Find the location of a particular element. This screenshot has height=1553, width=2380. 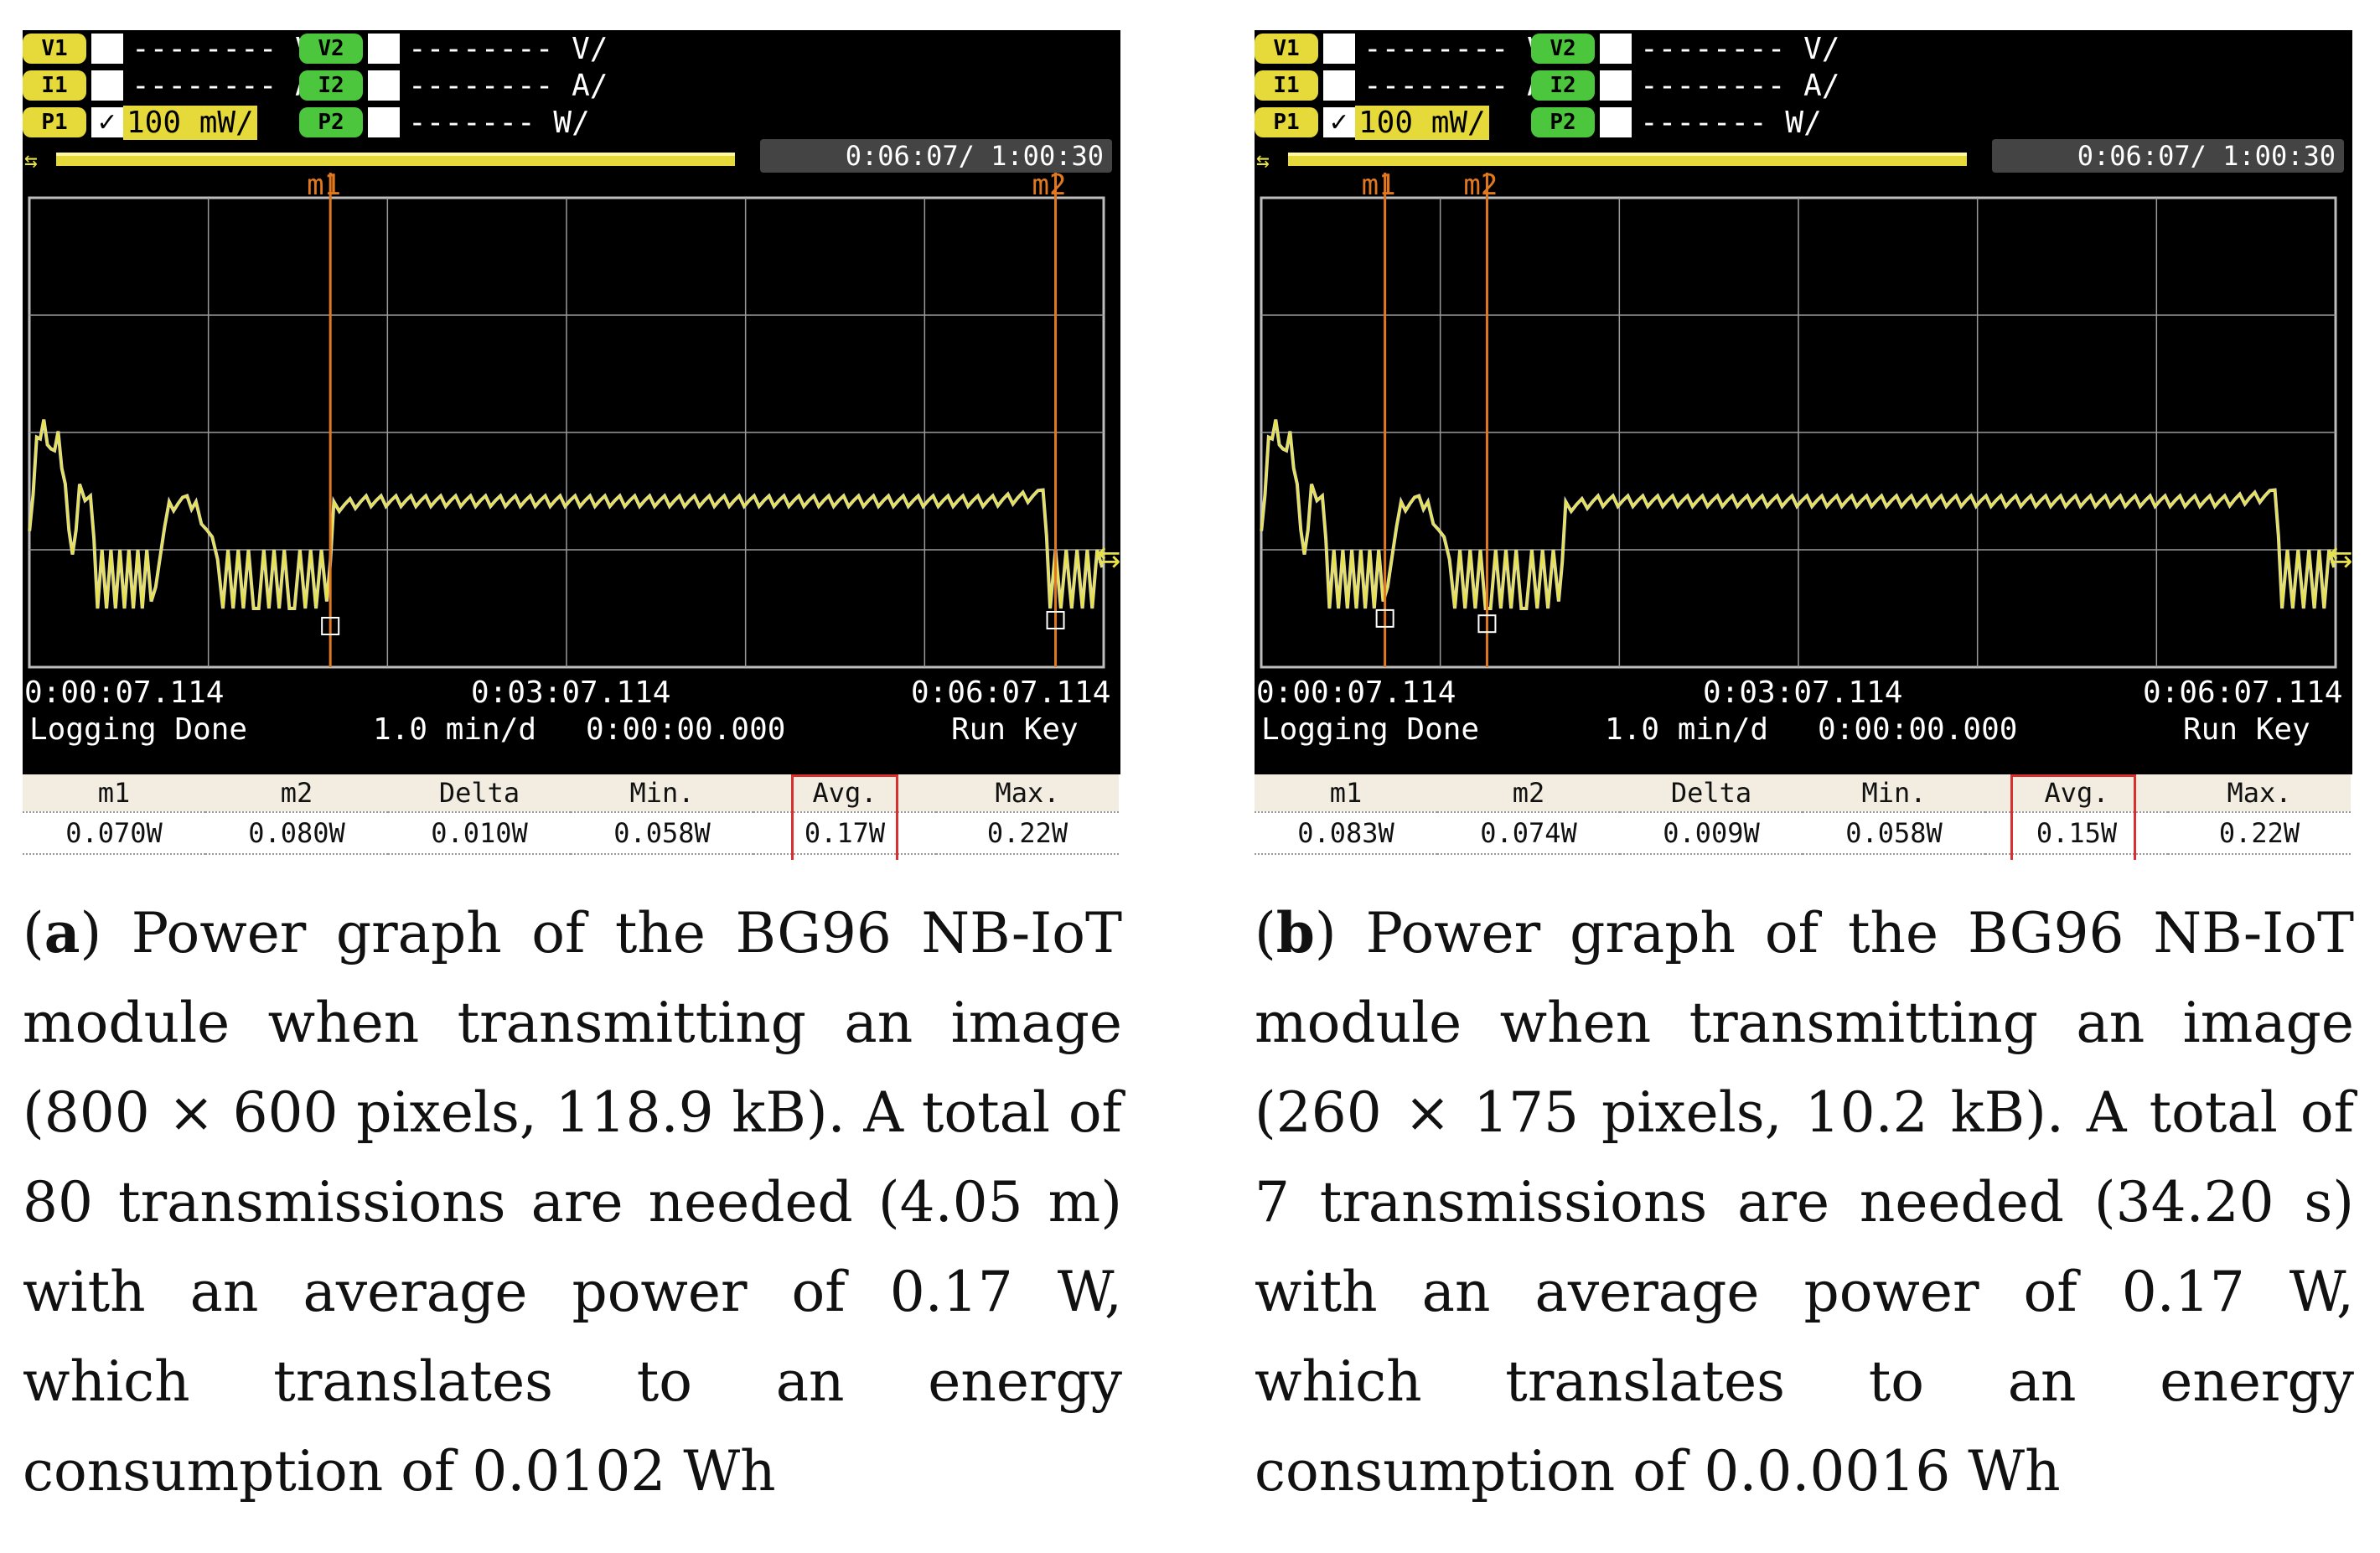

table-cell: 1.77m is located at coordinates (662, 856).